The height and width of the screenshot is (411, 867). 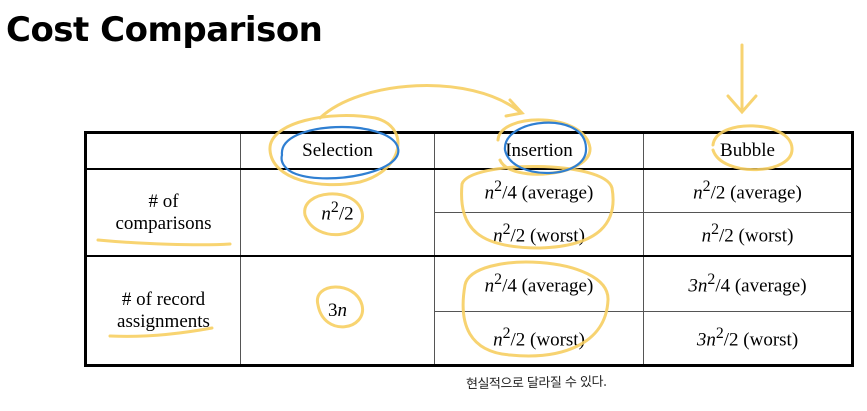 I want to click on handwritten-note: 현실적으로 달라질 수 있다., so click(x=536, y=383).